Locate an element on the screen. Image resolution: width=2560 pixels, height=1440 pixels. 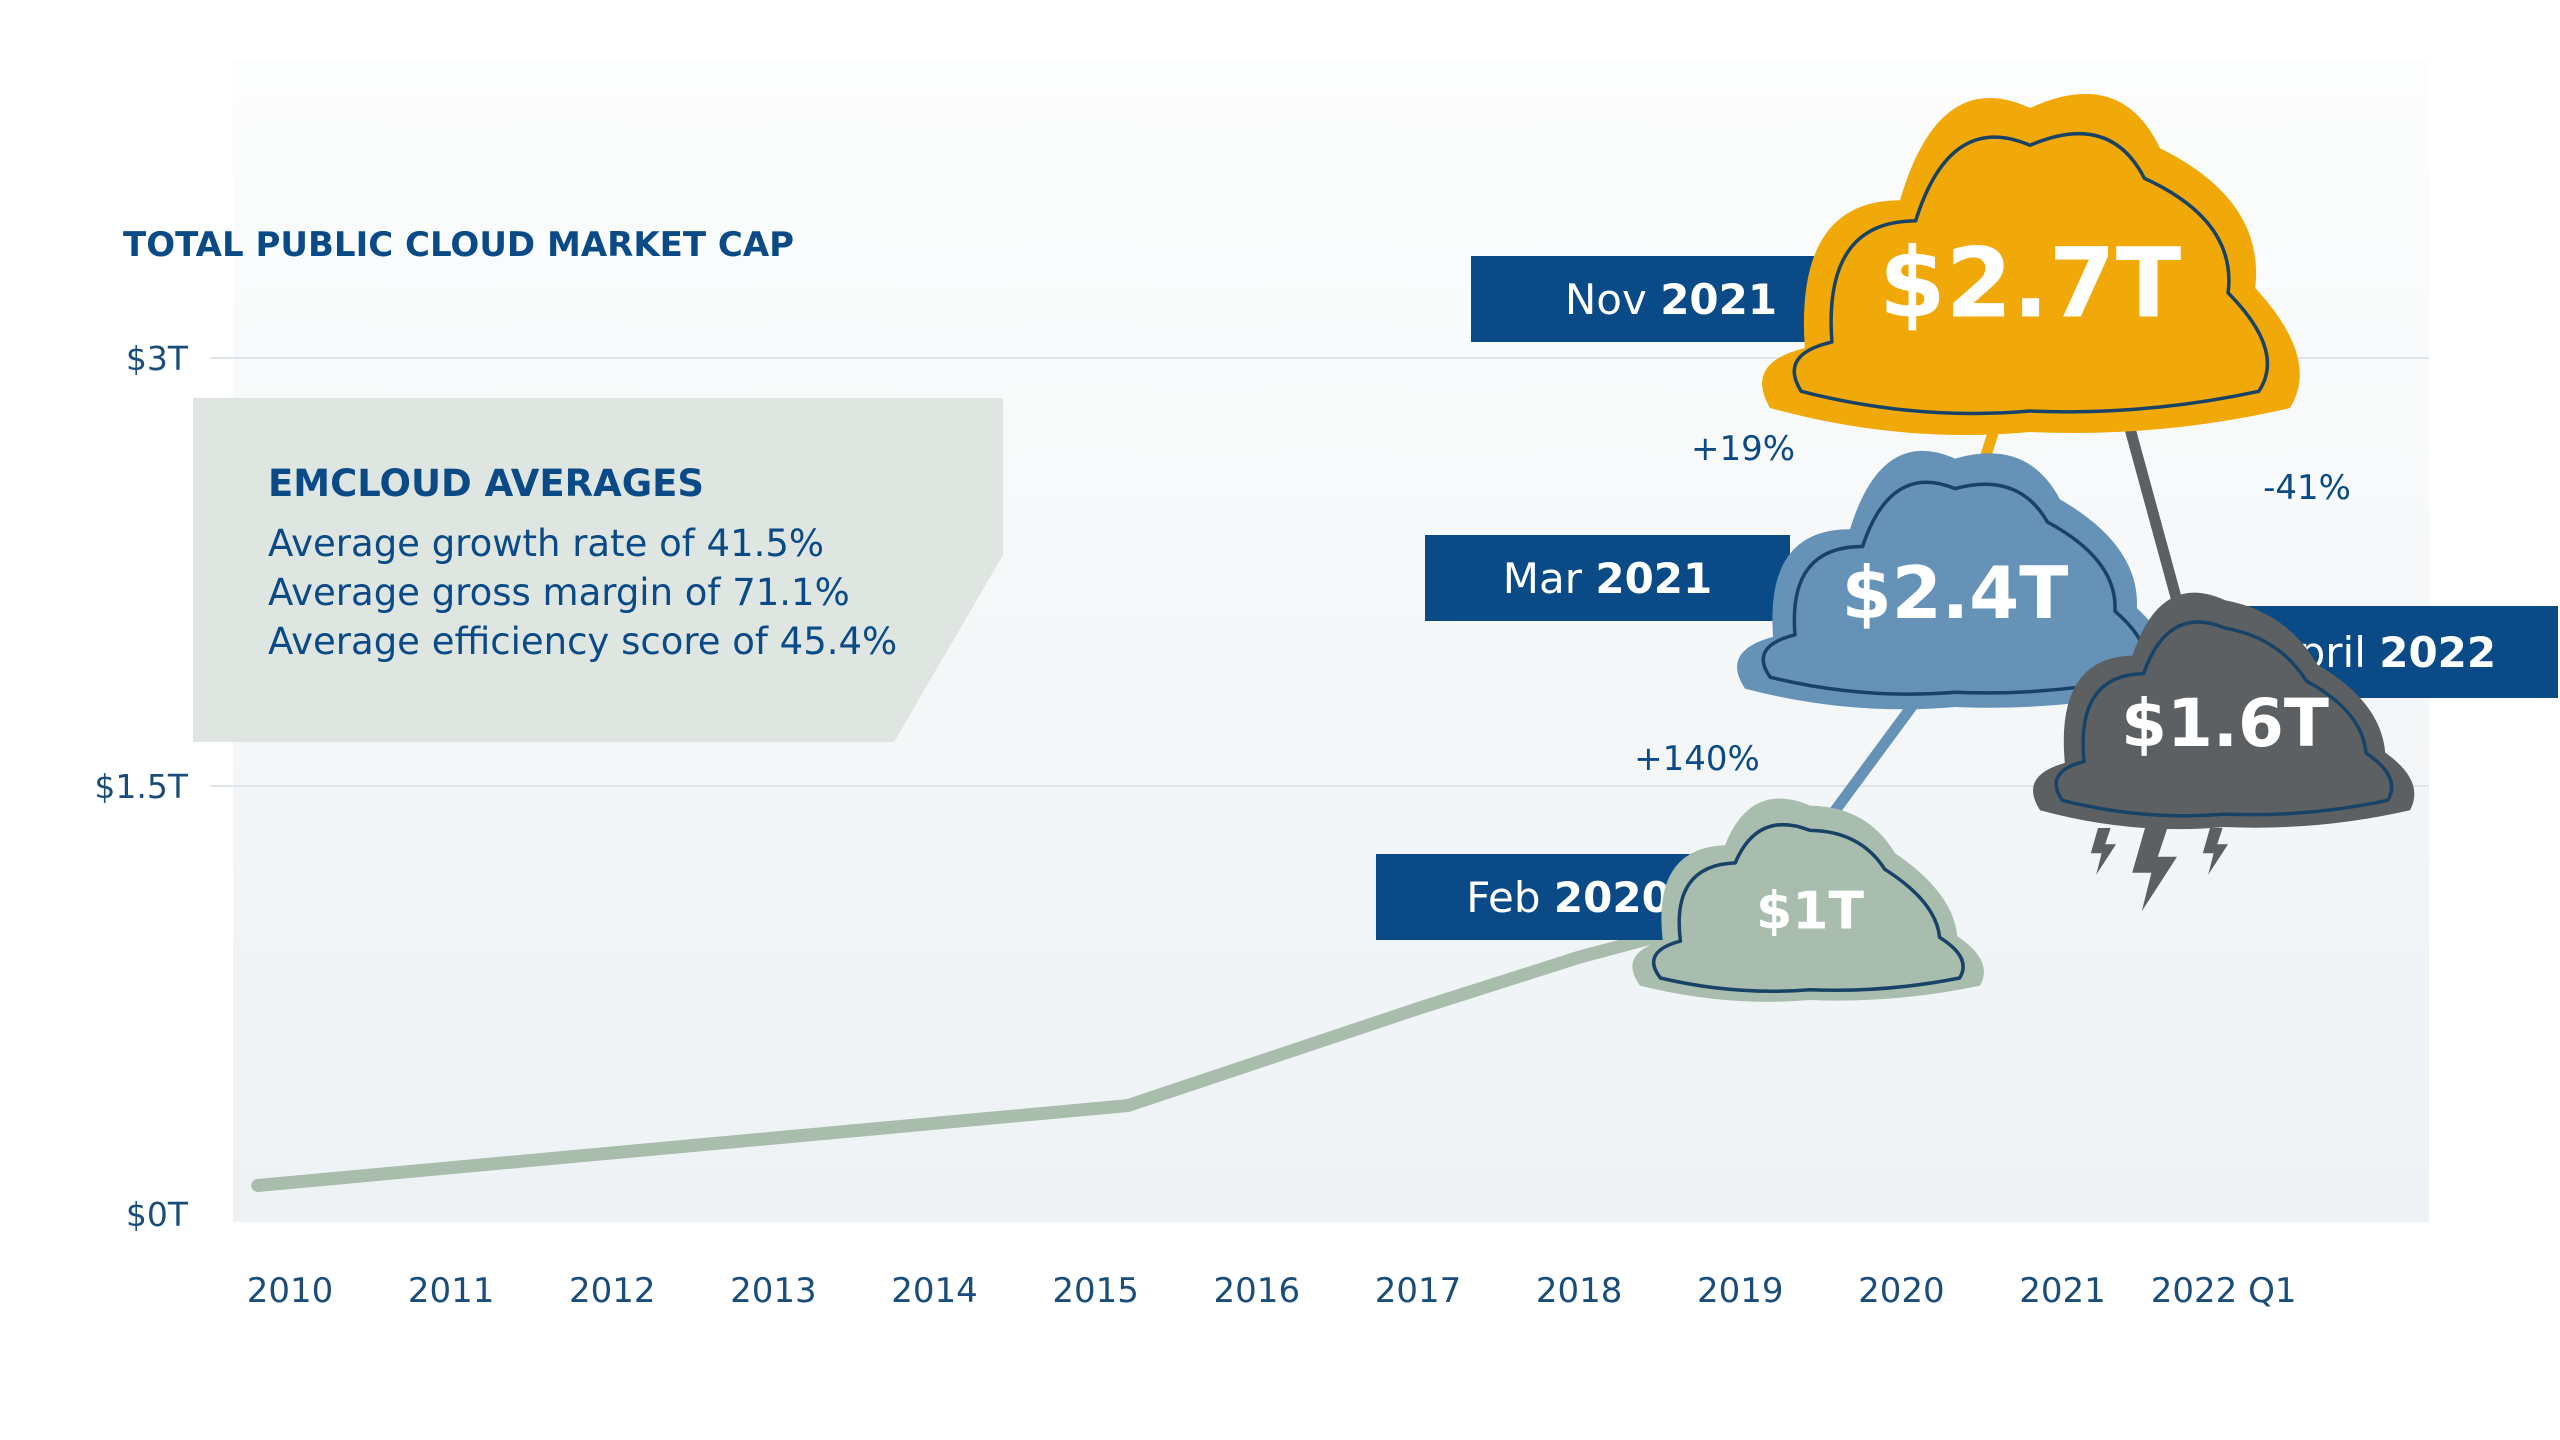
milestone-date-label: Mar 2021 is located at coordinates (1608, 578).